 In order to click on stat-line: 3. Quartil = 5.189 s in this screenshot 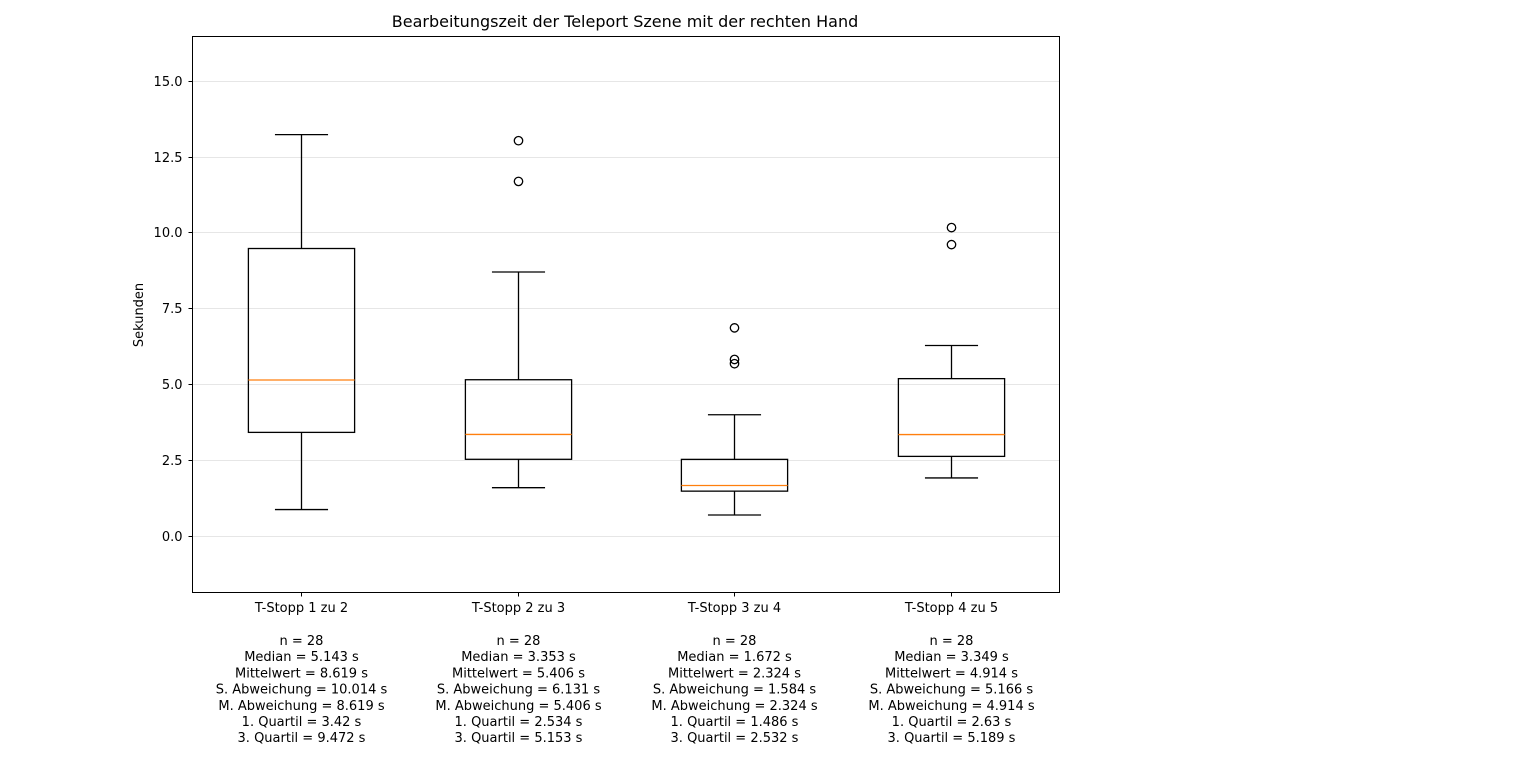, I will do `click(952, 738)`.